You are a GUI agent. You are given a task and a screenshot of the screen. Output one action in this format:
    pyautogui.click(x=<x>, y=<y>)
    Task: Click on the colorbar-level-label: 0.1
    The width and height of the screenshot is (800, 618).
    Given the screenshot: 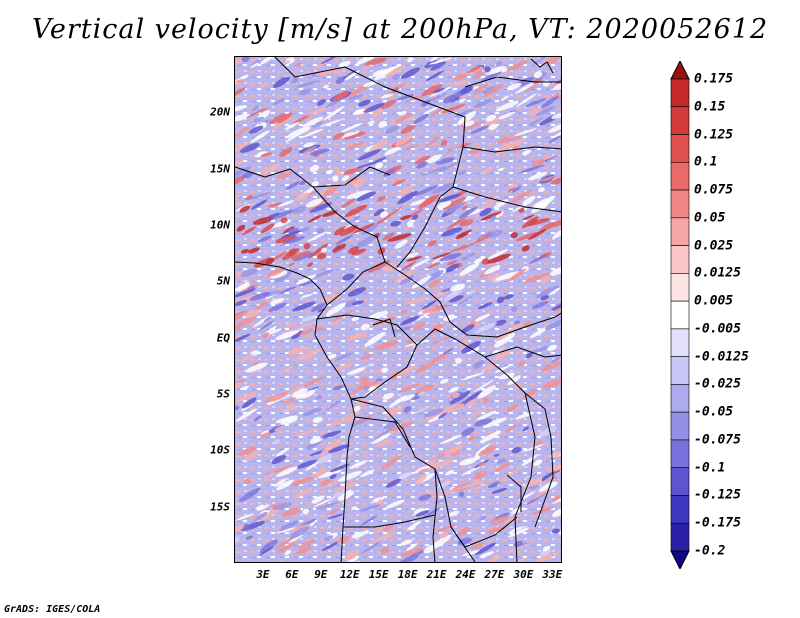 What is the action you would take?
    pyautogui.click(x=706, y=162)
    